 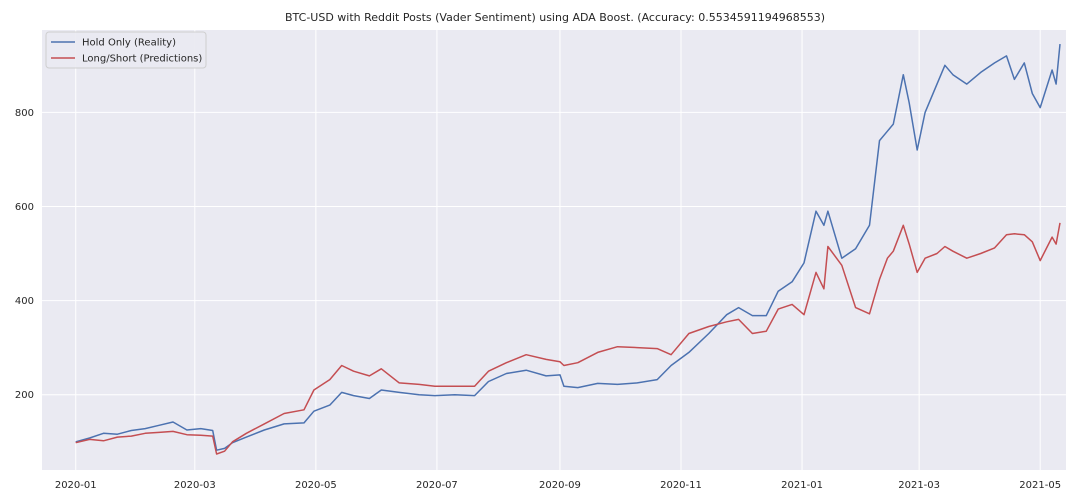 What do you see at coordinates (24, 207) in the screenshot?
I see `y-tick-label: 600` at bounding box center [24, 207].